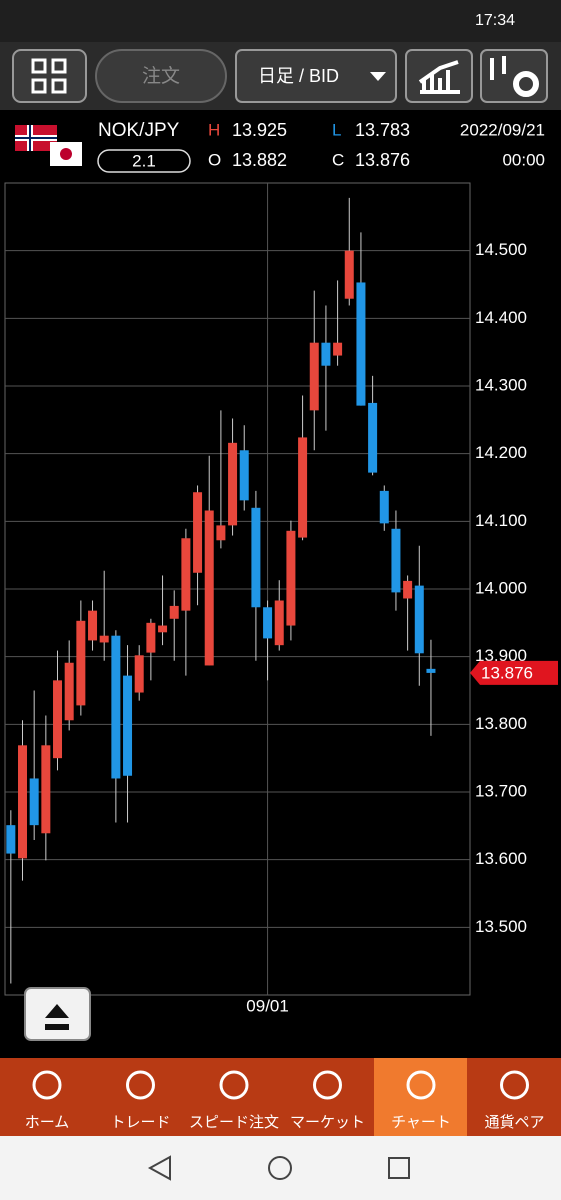  I want to click on nav-label: マーケット, so click(327, 1122).